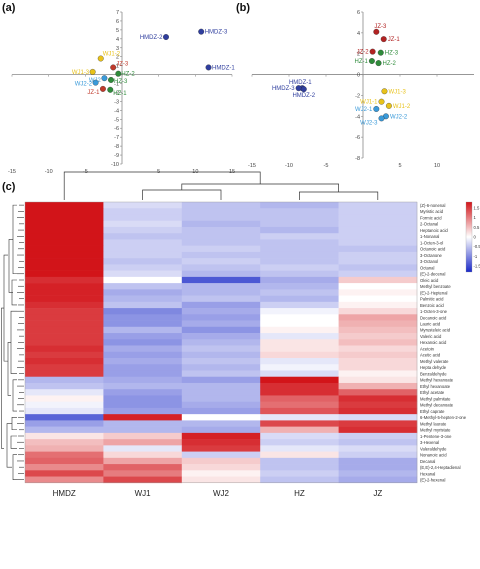 The width and height of the screenshot is (480, 569). Describe the element at coordinates (435, 330) in the screenshot. I see `row-label: Myrusteleic acid` at that location.